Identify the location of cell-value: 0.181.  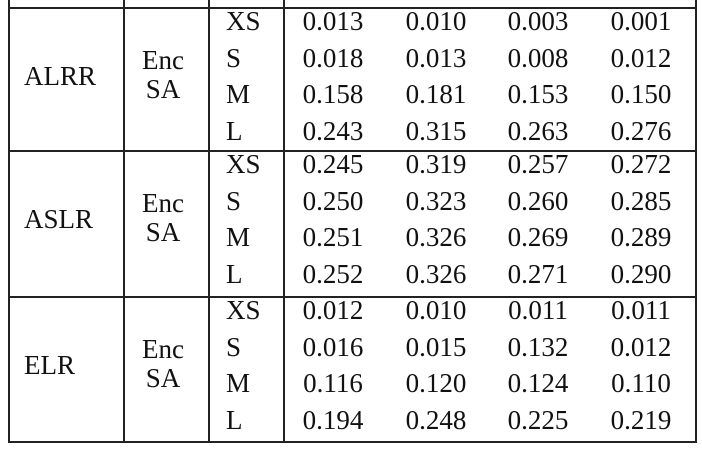
(436, 94).